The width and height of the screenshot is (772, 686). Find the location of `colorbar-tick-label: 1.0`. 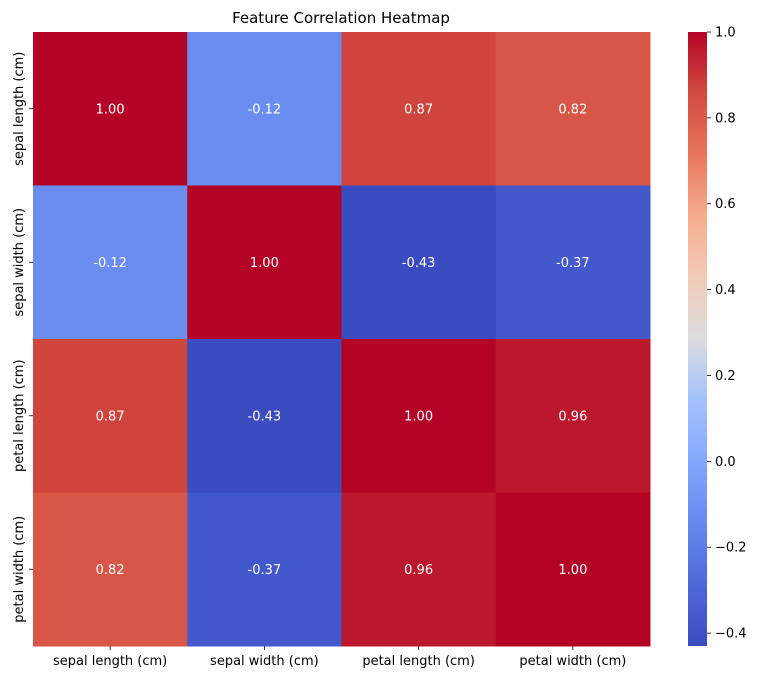

colorbar-tick-label: 1.0 is located at coordinates (725, 33).